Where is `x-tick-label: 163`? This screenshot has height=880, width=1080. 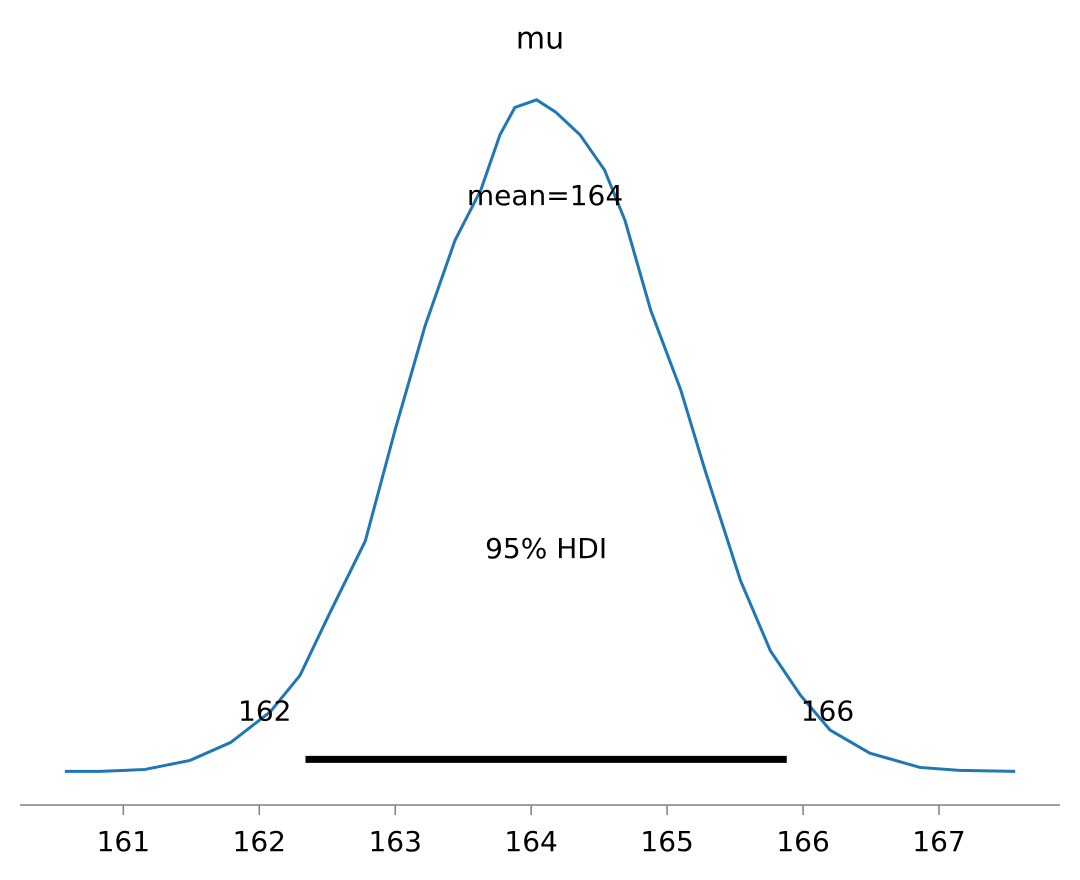
x-tick-label: 163 is located at coordinates (394, 841).